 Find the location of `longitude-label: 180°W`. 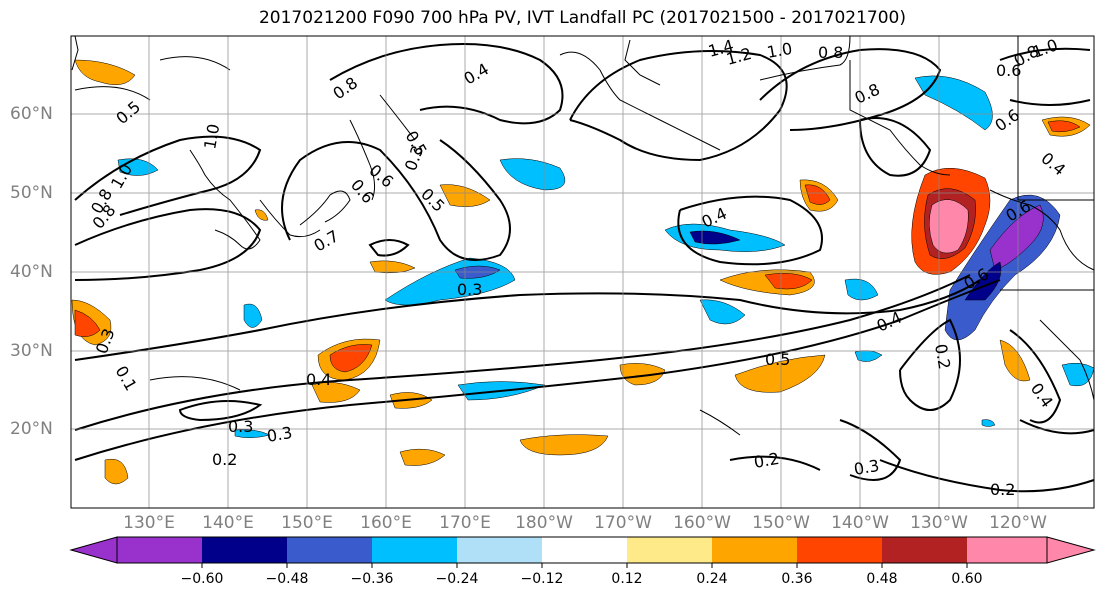

longitude-label: 180°W is located at coordinates (544, 523).